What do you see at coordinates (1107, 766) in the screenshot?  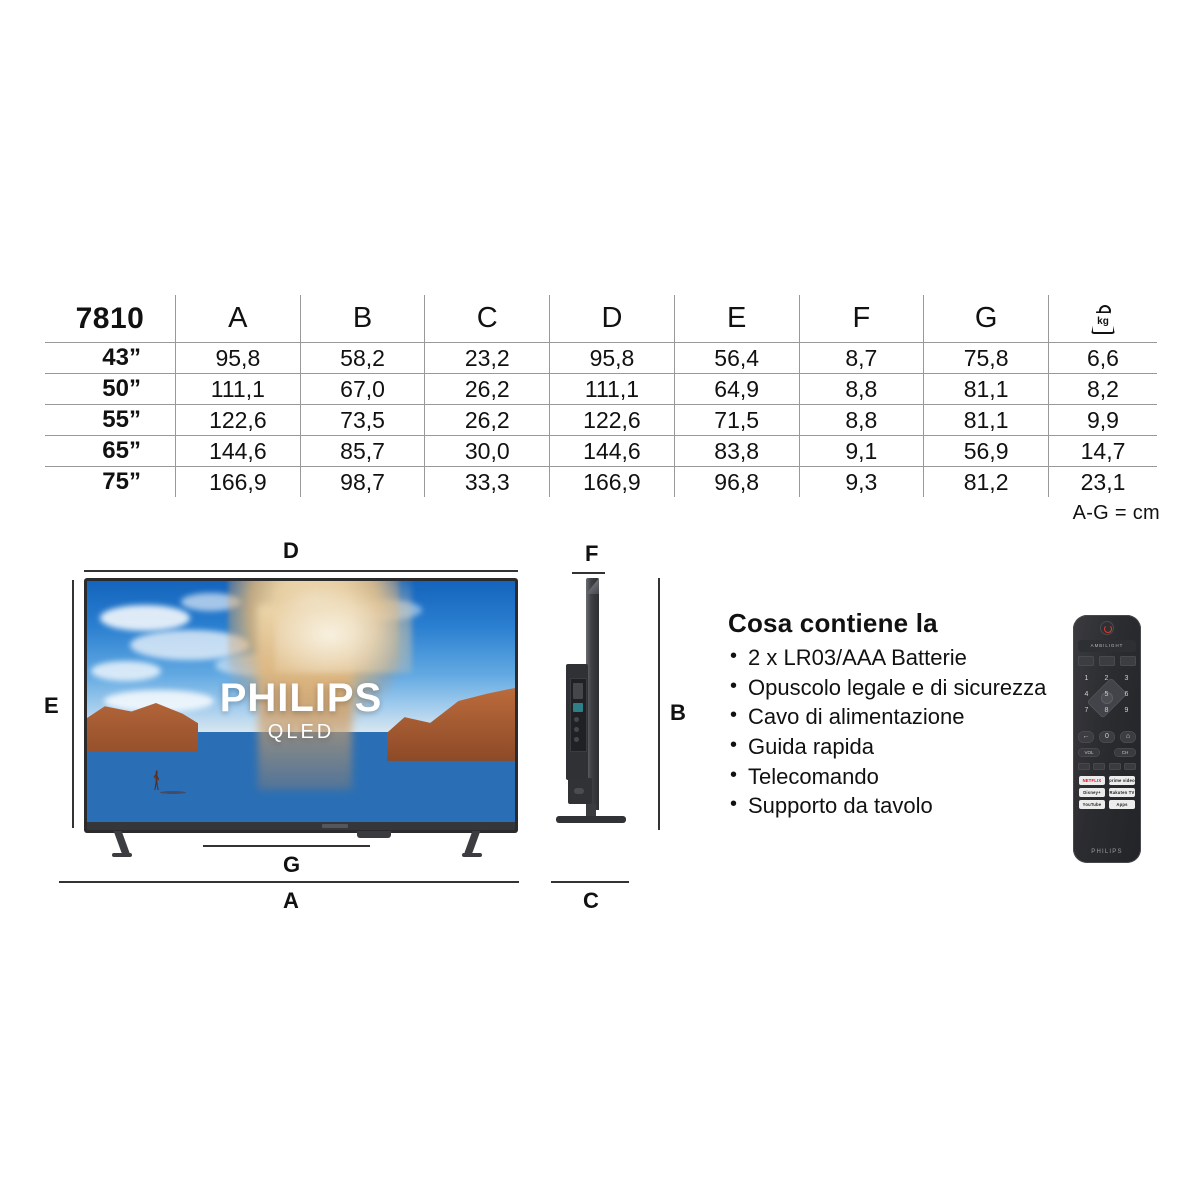 I see `remote-media-row` at bounding box center [1107, 766].